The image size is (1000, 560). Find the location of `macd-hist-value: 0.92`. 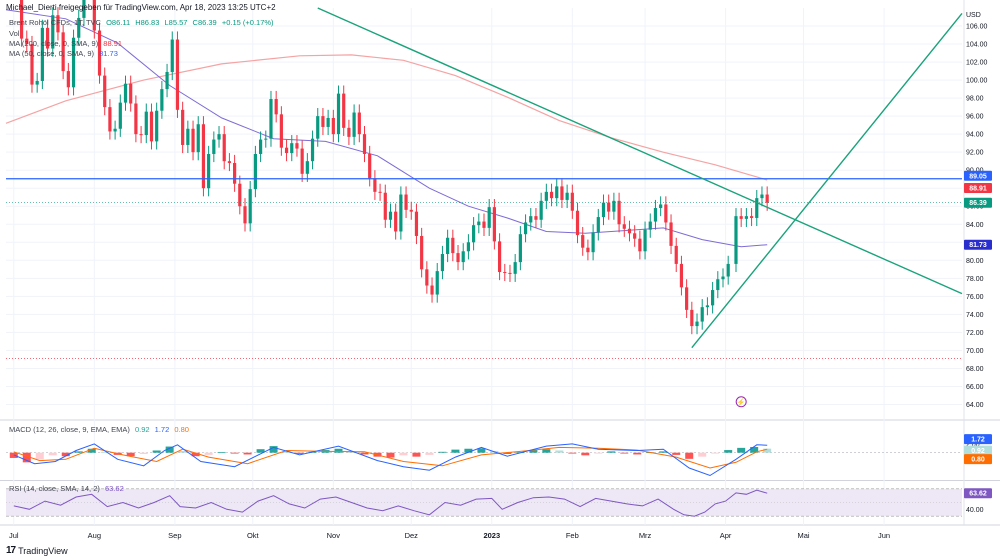

macd-hist-value: 0.92 is located at coordinates (142, 429).